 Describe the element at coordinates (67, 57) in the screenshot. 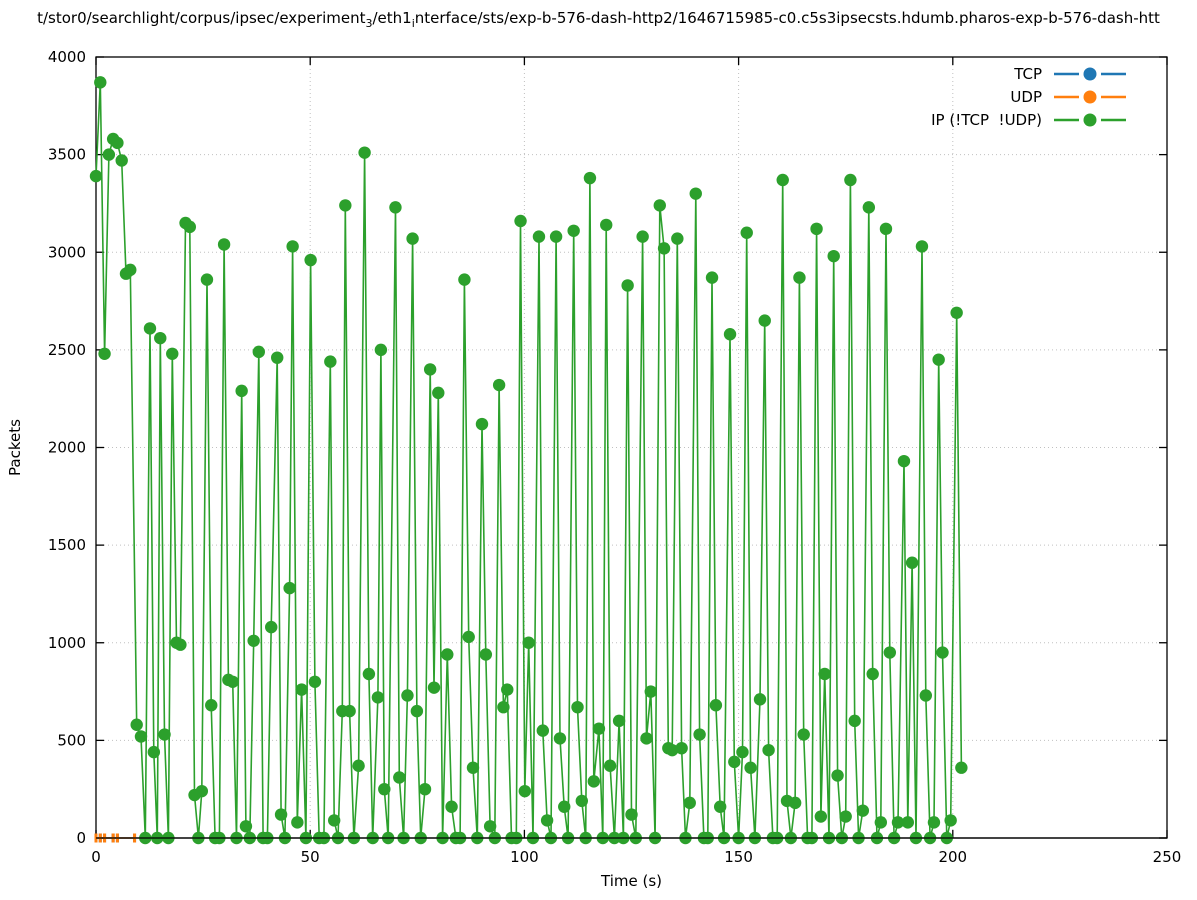

I see `y-tick-label: 4000` at that location.